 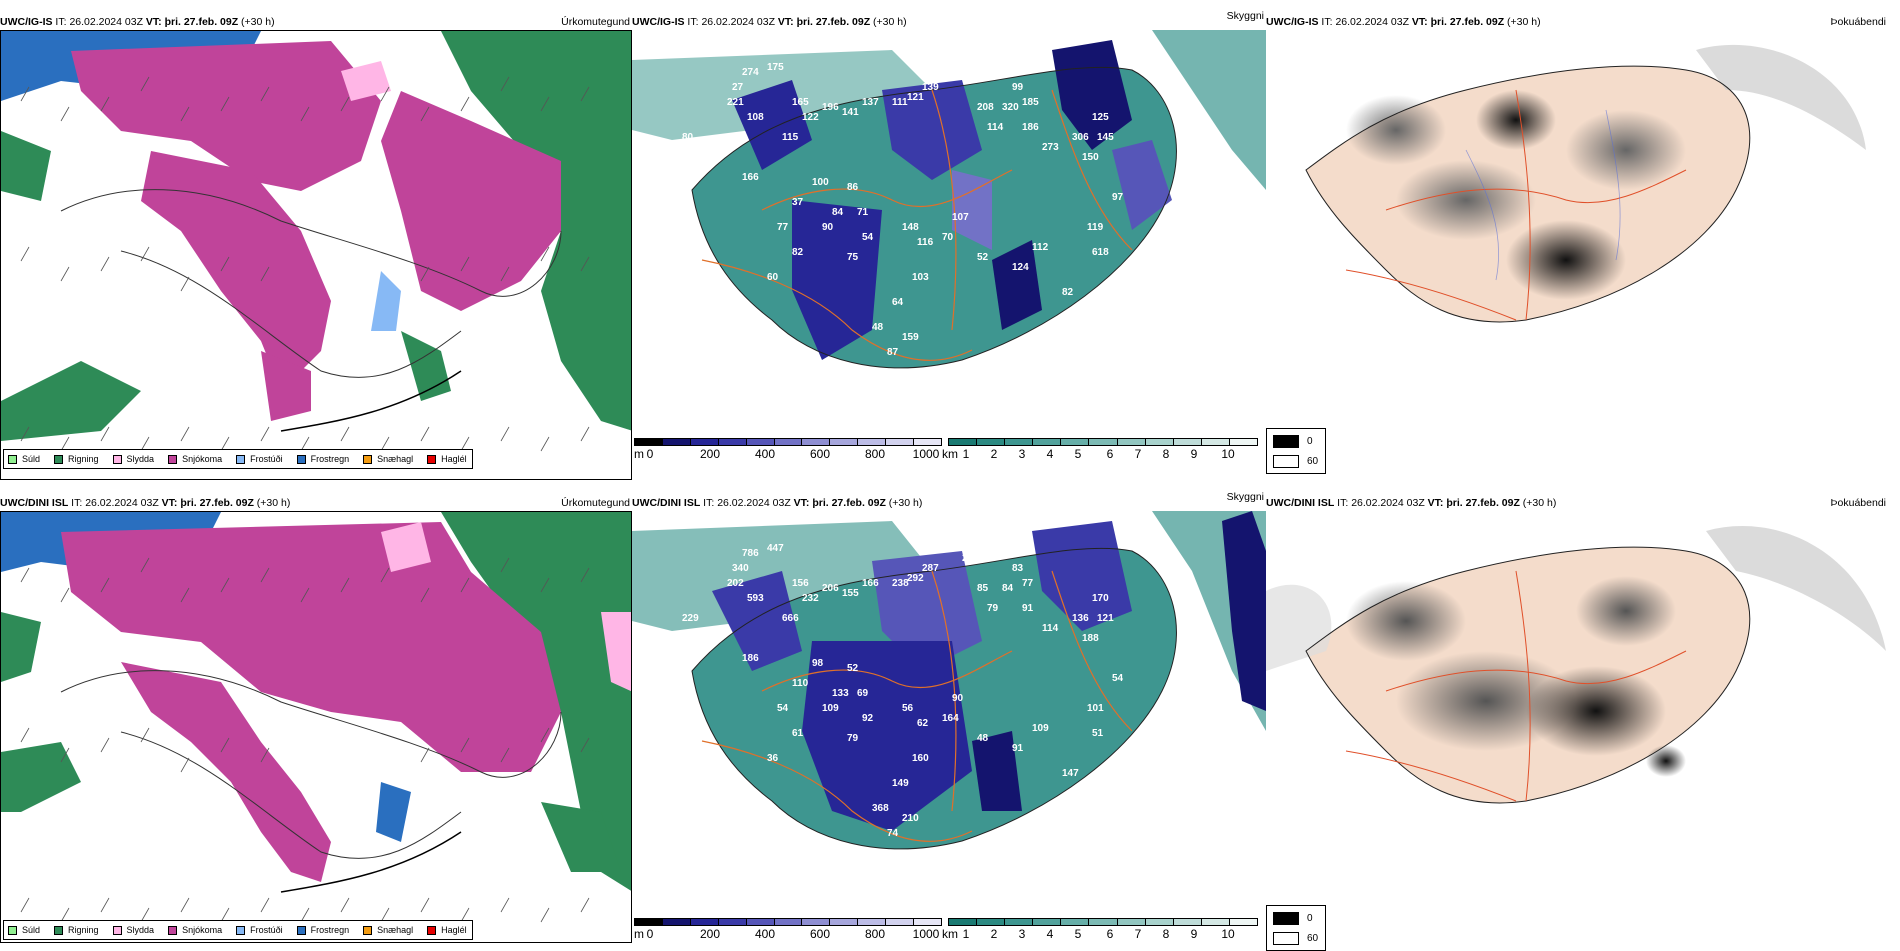 What do you see at coordinates (1022, 934) in the screenshot?
I see `vis-tick: 3` at bounding box center [1022, 934].